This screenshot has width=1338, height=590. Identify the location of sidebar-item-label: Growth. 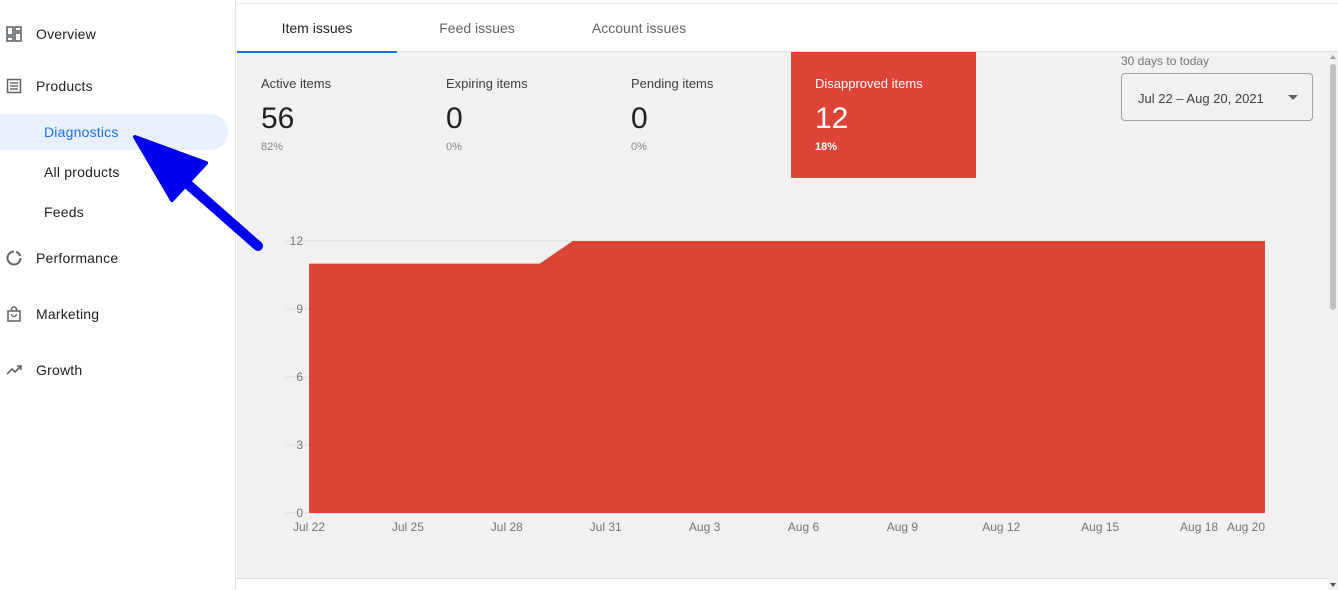
(59, 370).